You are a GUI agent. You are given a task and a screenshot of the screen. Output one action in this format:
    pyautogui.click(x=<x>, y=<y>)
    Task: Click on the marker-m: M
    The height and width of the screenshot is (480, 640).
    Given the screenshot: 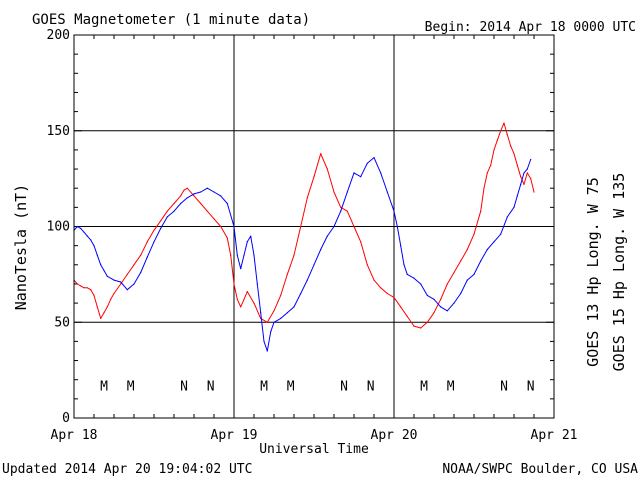 What is the action you would take?
    pyautogui.click(x=451, y=386)
    